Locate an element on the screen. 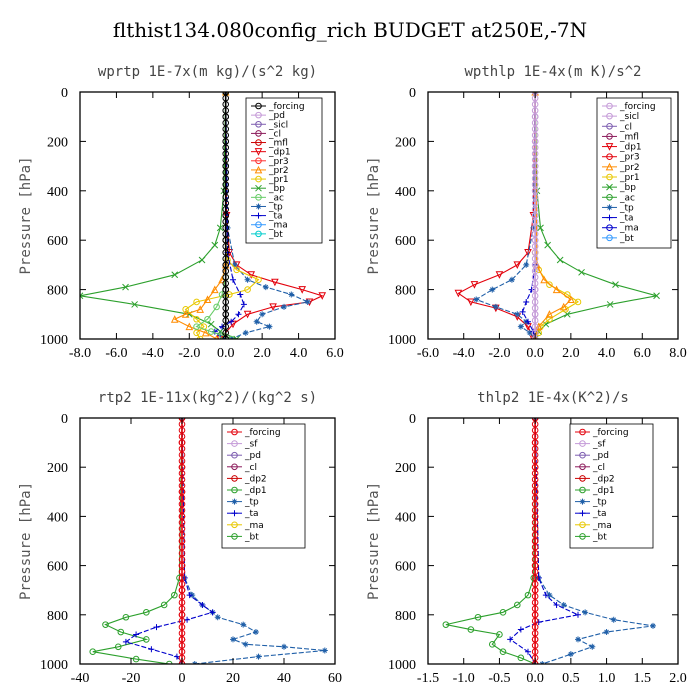 This screenshot has width=700, height=700. x-tick-label: -0.5 is located at coordinates (499, 678).